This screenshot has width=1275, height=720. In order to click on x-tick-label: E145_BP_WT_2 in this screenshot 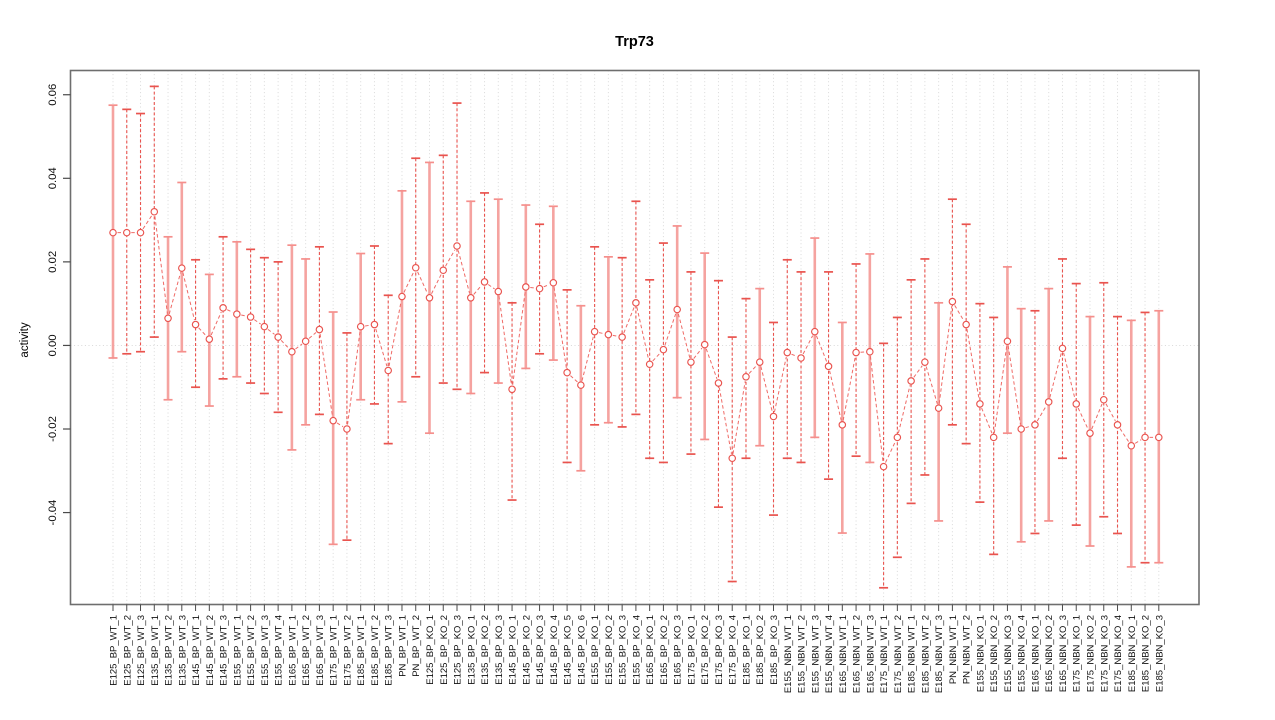, I will do `click(210, 650)`.